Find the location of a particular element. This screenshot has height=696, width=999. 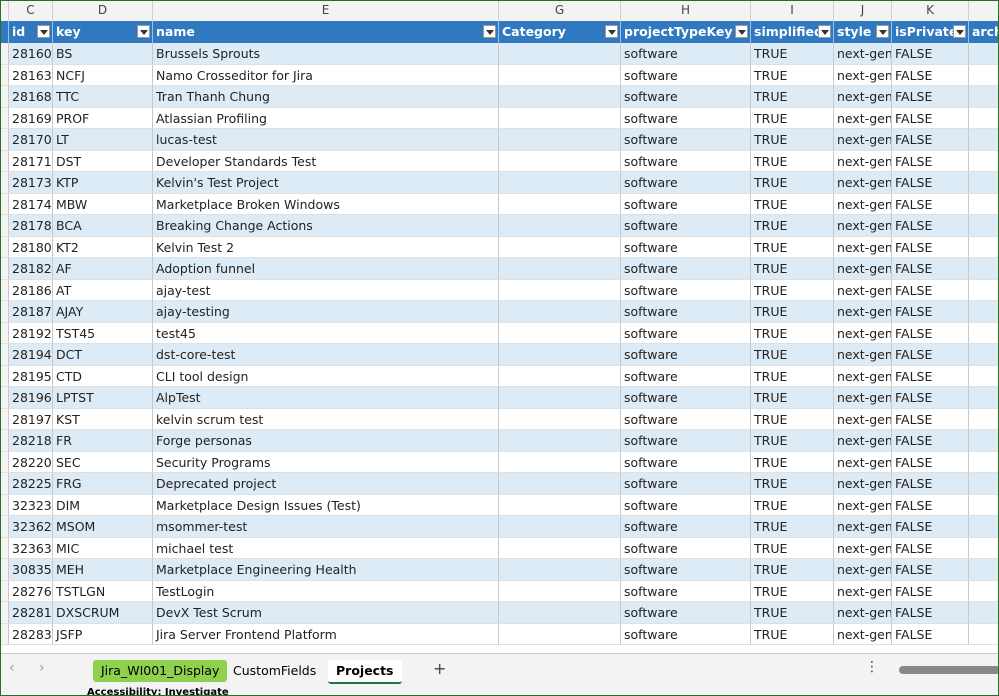

header-cell: isPrivate is located at coordinates (930, 32).